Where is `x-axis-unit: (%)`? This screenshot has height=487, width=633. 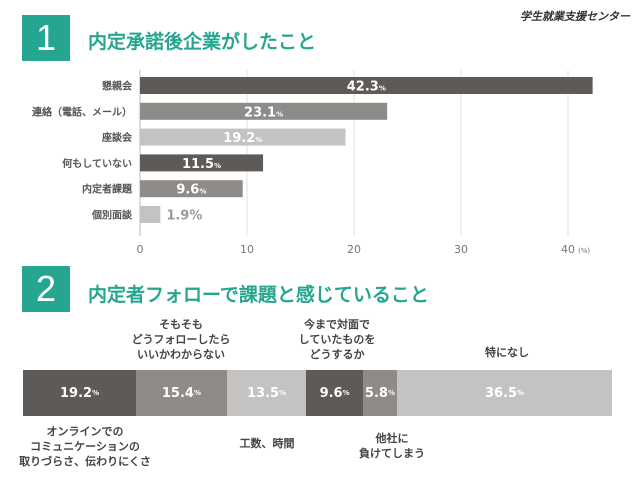
x-axis-unit: (%) is located at coordinates (584, 251).